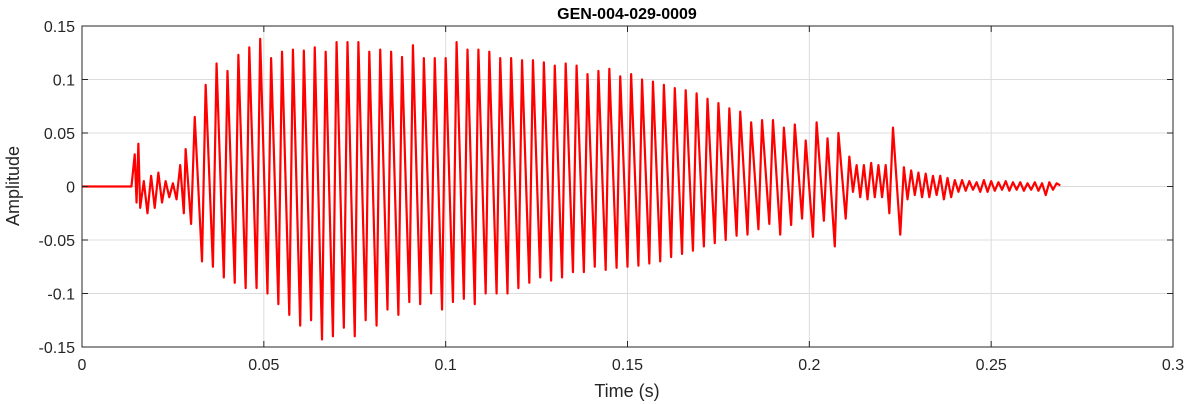  Describe the element at coordinates (446, 365) in the screenshot. I see `x-tick-label: 0.1` at that location.